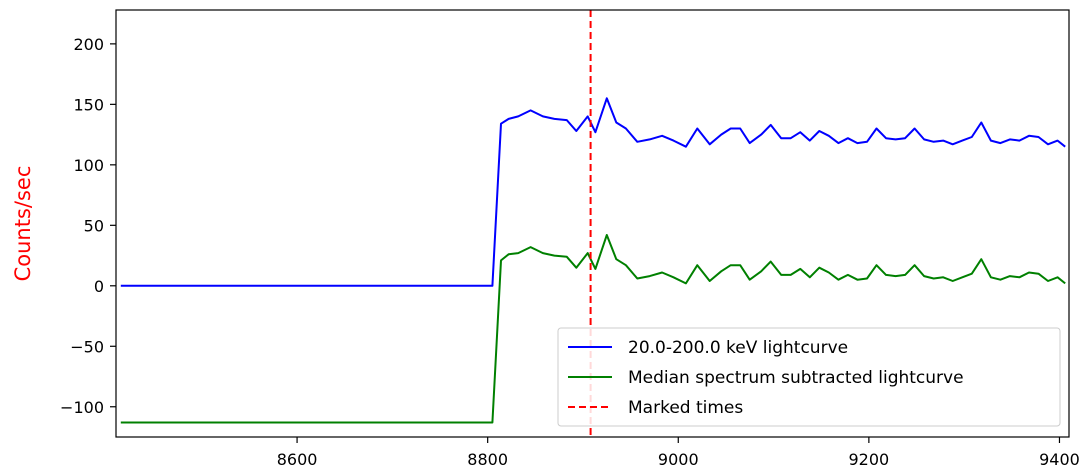 Image resolution: width=1087 pixels, height=475 pixels. I want to click on x-tick-label: 9200, so click(869, 459).